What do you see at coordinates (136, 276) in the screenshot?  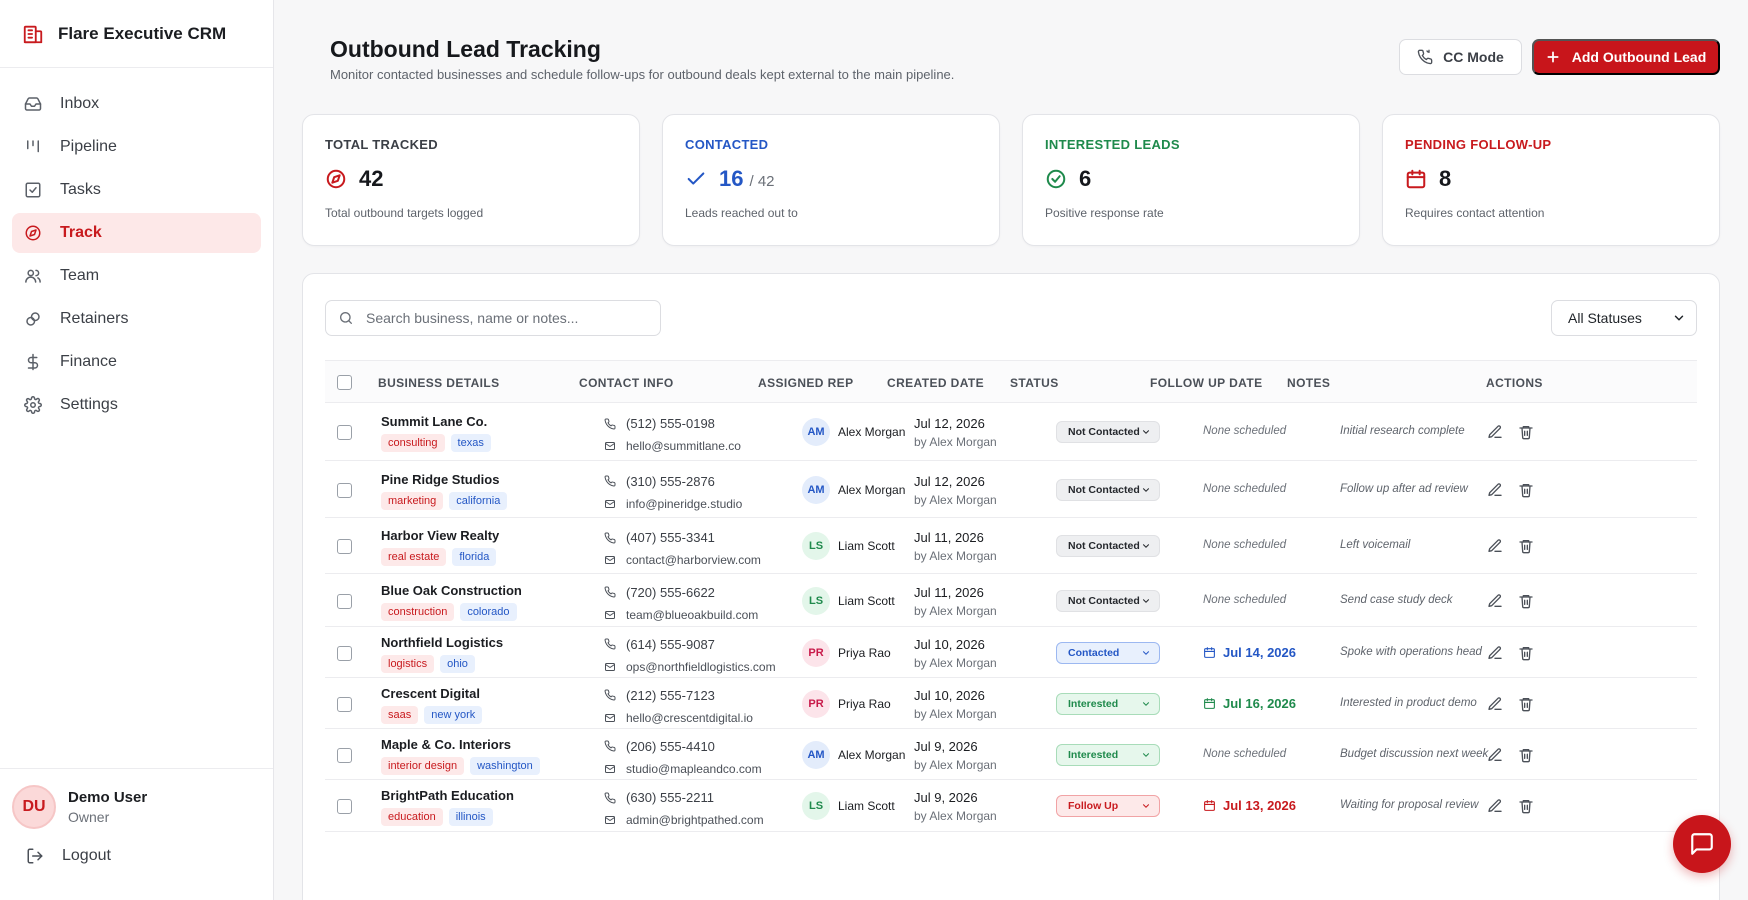 I see `sidebar-item-team: Team` at bounding box center [136, 276].